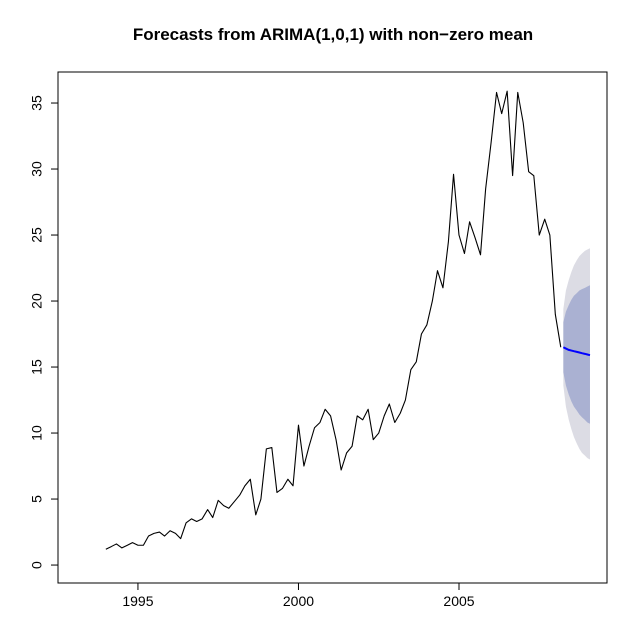  What do you see at coordinates (37, 103) in the screenshot?
I see `y-tick-label: 35` at bounding box center [37, 103].